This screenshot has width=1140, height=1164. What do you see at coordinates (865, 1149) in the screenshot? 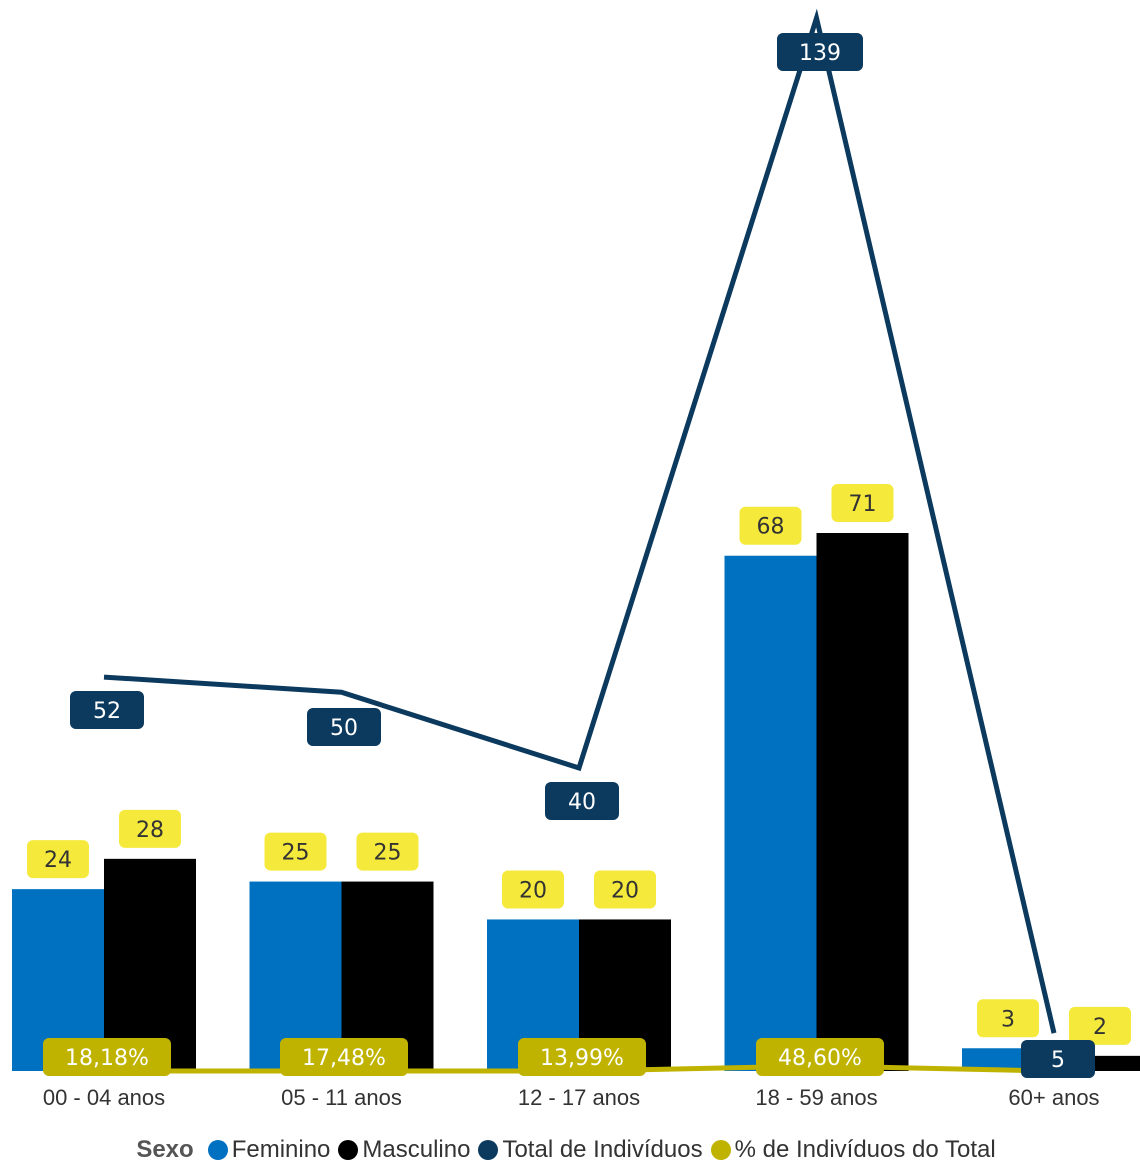
I see `legend-label: % de Indivíduos do Total` at bounding box center [865, 1149].